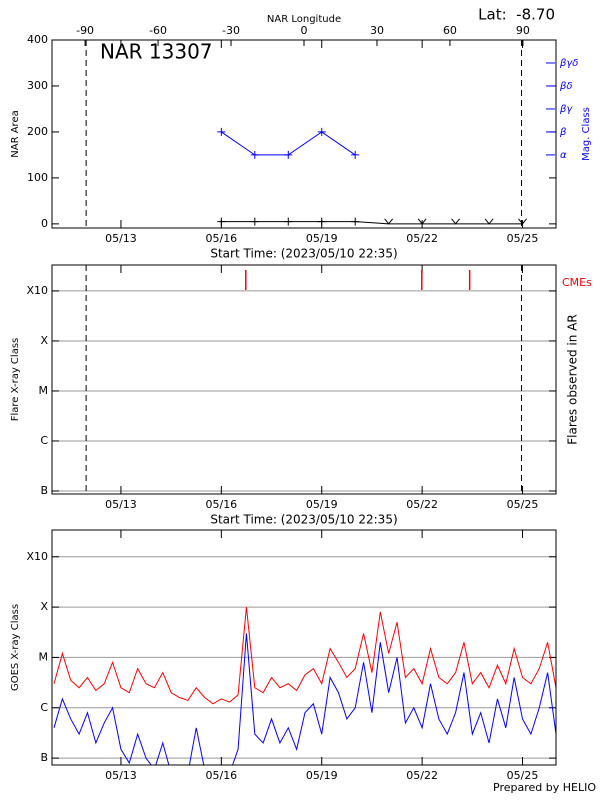  What do you see at coordinates (37, 131) in the screenshot?
I see `y-tick-label: 200` at bounding box center [37, 131].